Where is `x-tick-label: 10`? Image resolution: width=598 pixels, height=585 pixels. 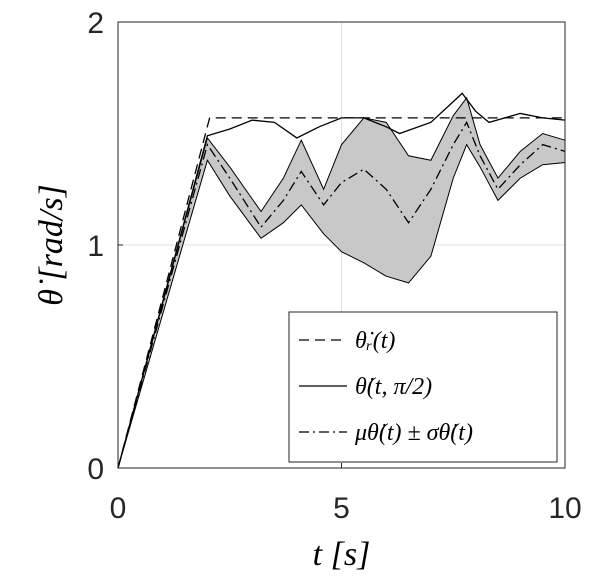
x-tick-label: 10 is located at coordinates (564, 508).